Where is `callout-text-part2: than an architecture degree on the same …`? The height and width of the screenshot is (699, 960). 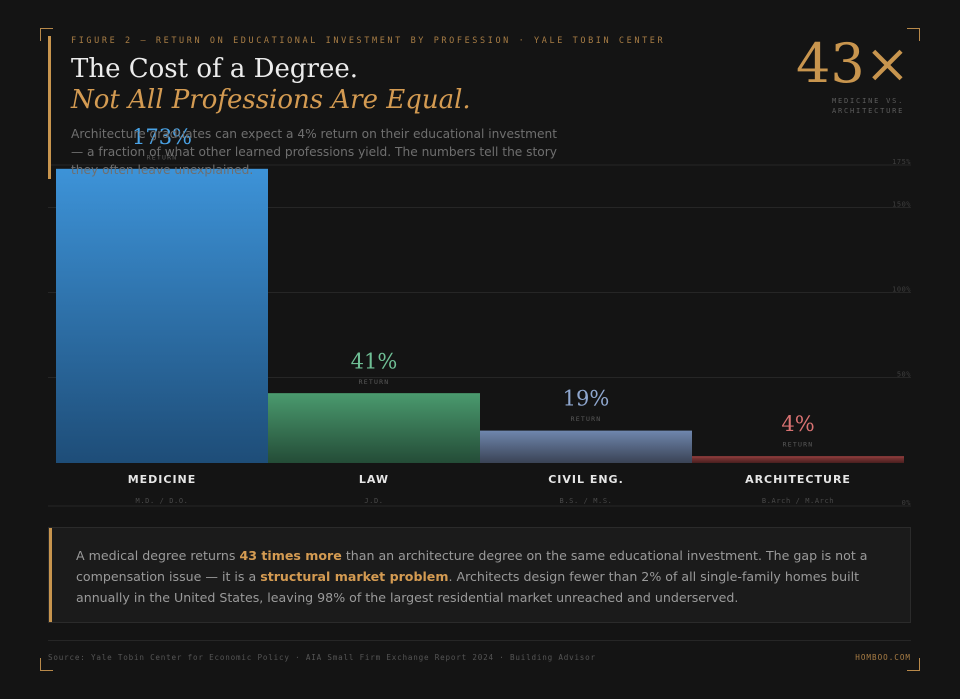
callout-text-part2: than an architecture degree on the same … is located at coordinates (472, 566).